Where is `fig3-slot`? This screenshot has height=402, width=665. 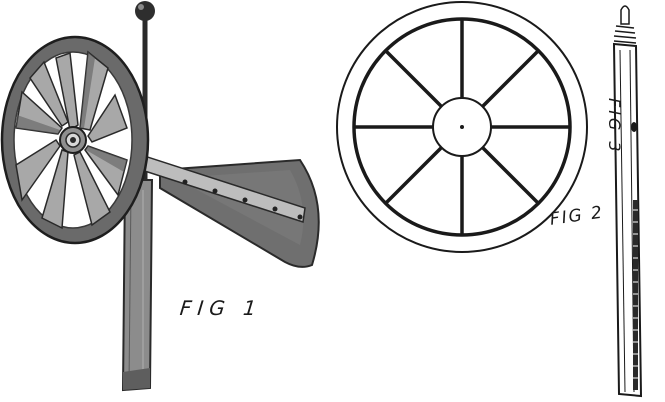
fig3-slot is located at coordinates (635, 295).